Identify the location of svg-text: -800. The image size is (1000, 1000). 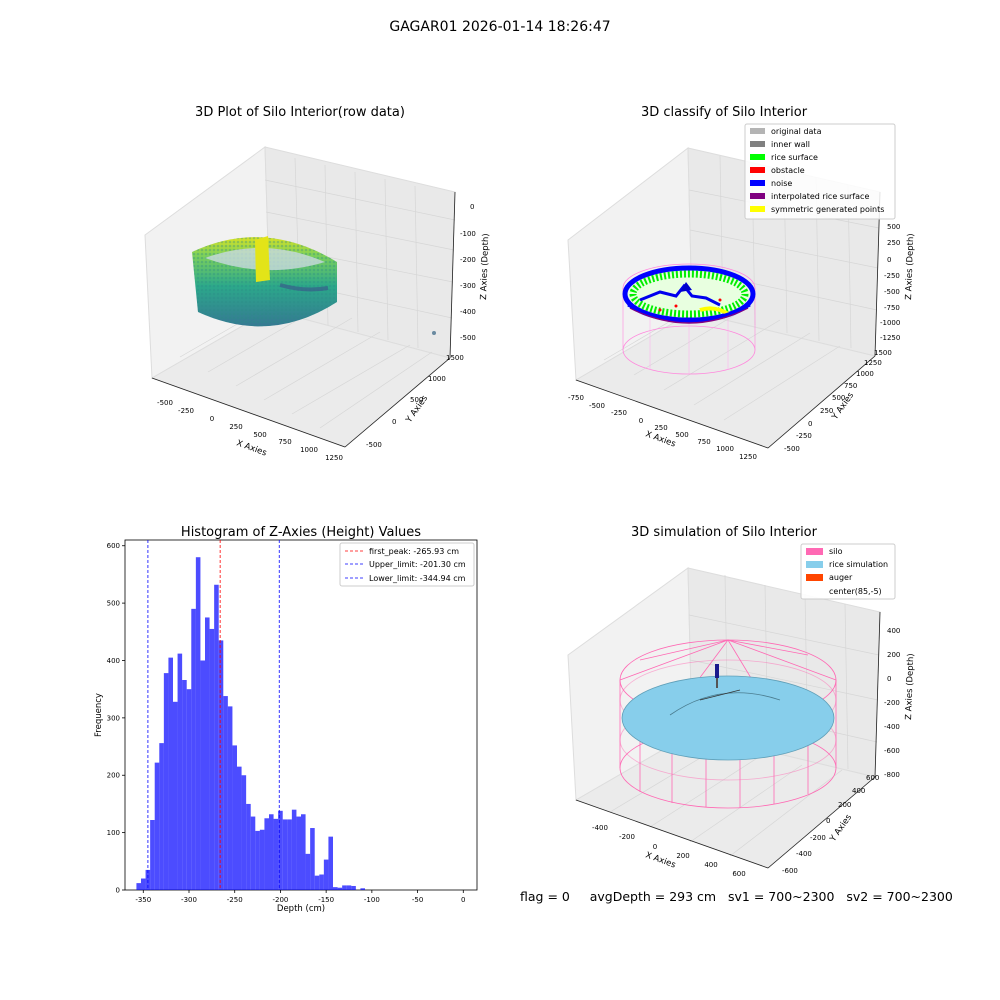
(892, 775).